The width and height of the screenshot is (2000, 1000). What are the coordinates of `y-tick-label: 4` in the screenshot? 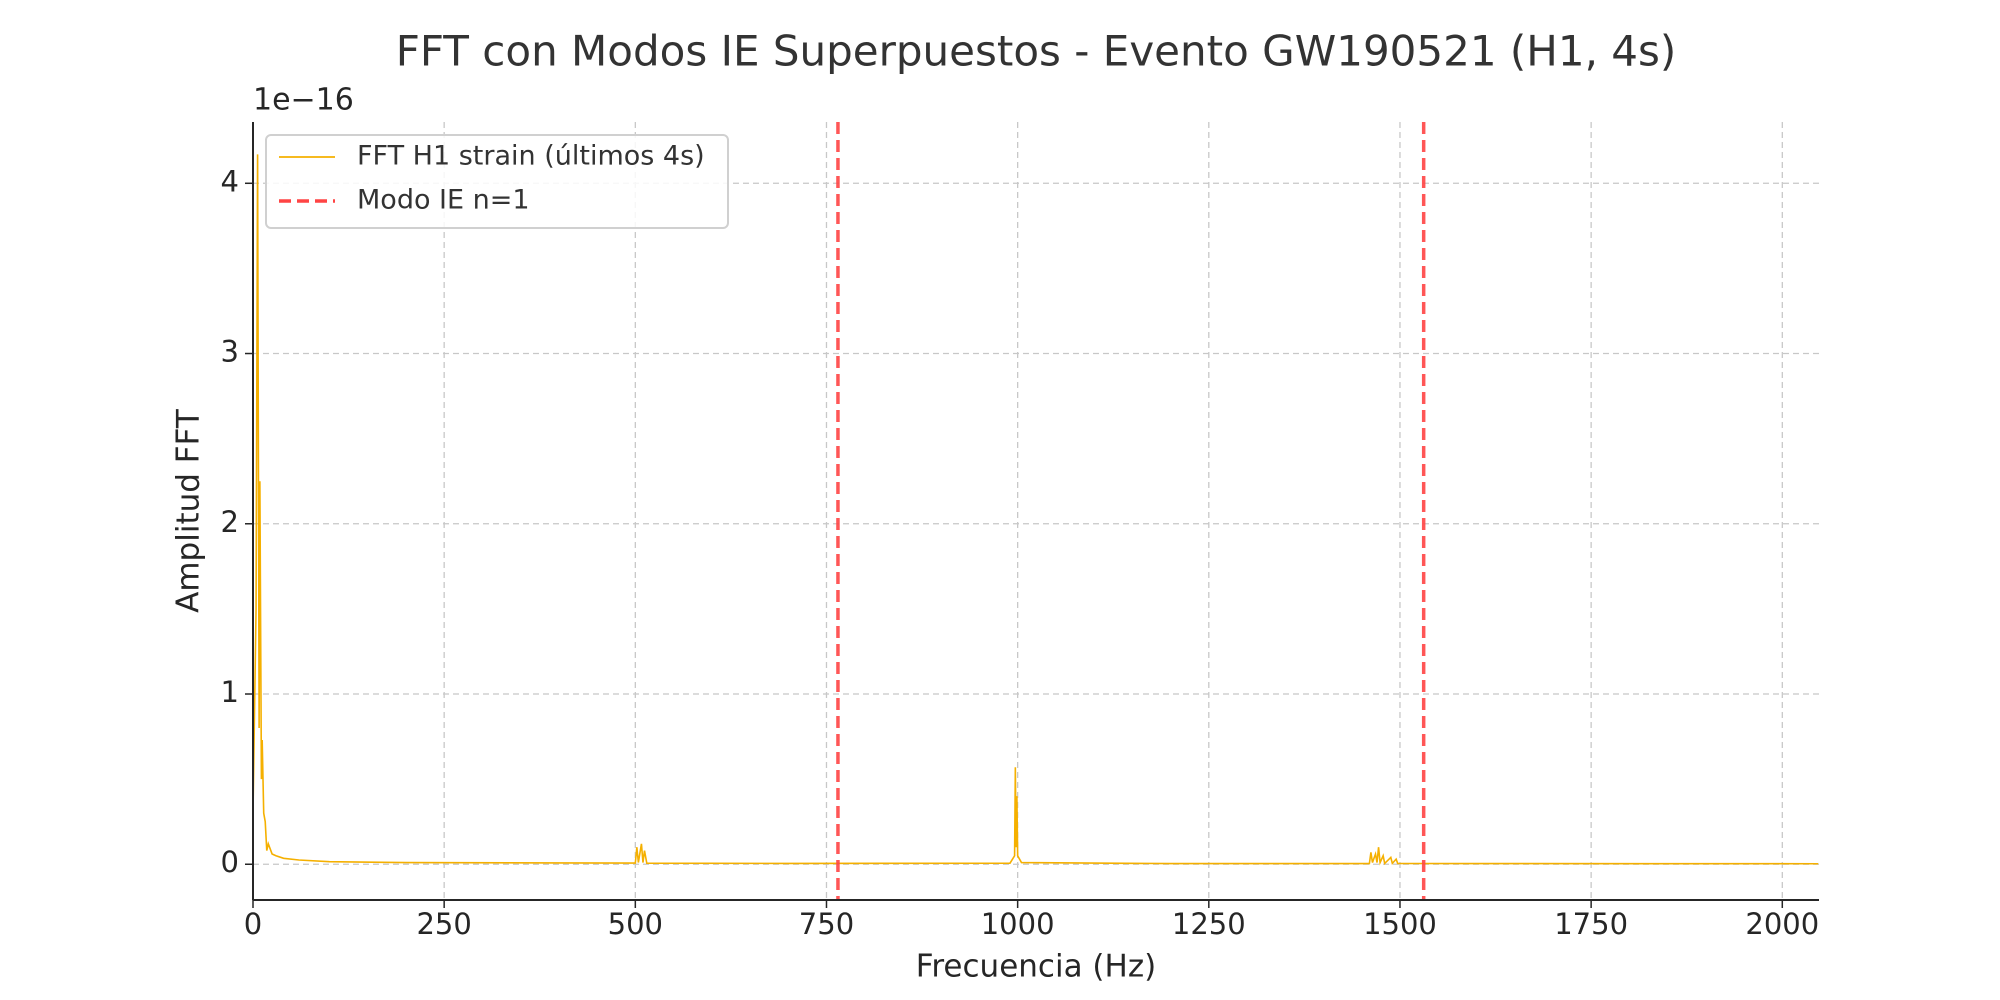 It's located at (230, 181).